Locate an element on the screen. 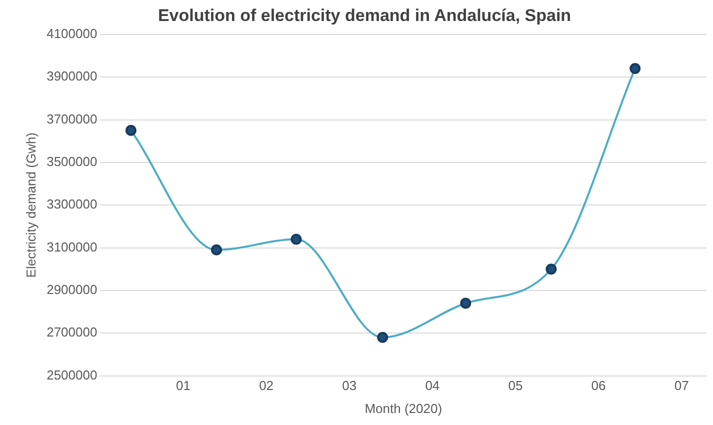 This screenshot has width=713, height=425. x-tick-label: 06 is located at coordinates (598, 386).